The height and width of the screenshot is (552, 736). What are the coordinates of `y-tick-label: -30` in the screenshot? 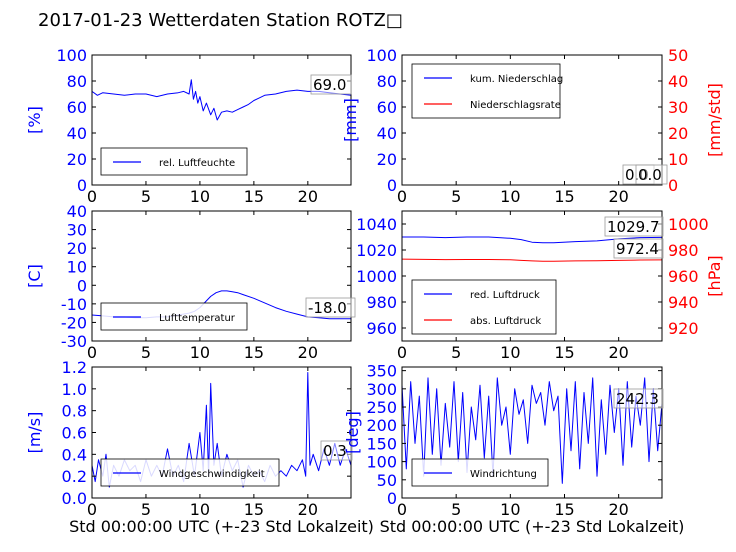 It's located at (74, 341).